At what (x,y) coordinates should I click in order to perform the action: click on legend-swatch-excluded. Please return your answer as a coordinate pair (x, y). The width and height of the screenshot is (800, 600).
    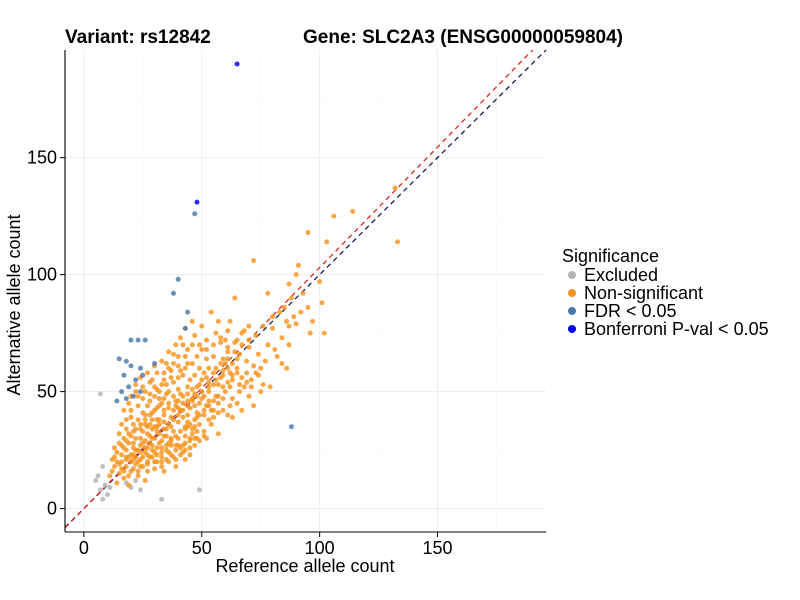
    Looking at the image, I should click on (572, 275).